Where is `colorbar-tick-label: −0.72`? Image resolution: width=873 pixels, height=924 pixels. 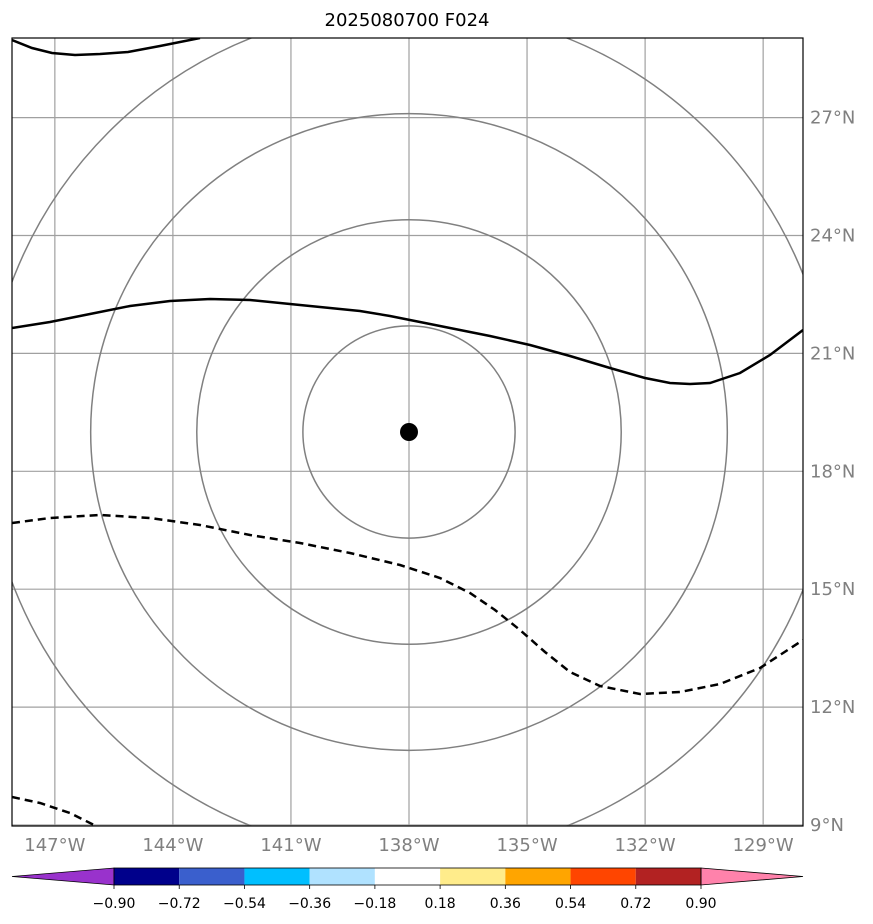 colorbar-tick-label: −0.72 is located at coordinates (179, 904).